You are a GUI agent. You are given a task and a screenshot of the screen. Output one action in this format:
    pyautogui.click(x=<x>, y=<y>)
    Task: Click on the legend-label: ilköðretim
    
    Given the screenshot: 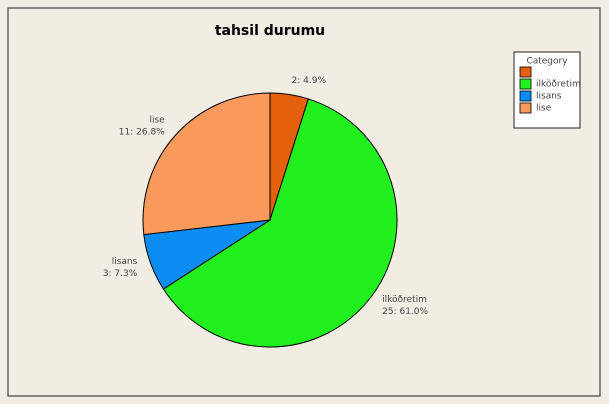 What is the action you would take?
    pyautogui.click(x=558, y=85)
    